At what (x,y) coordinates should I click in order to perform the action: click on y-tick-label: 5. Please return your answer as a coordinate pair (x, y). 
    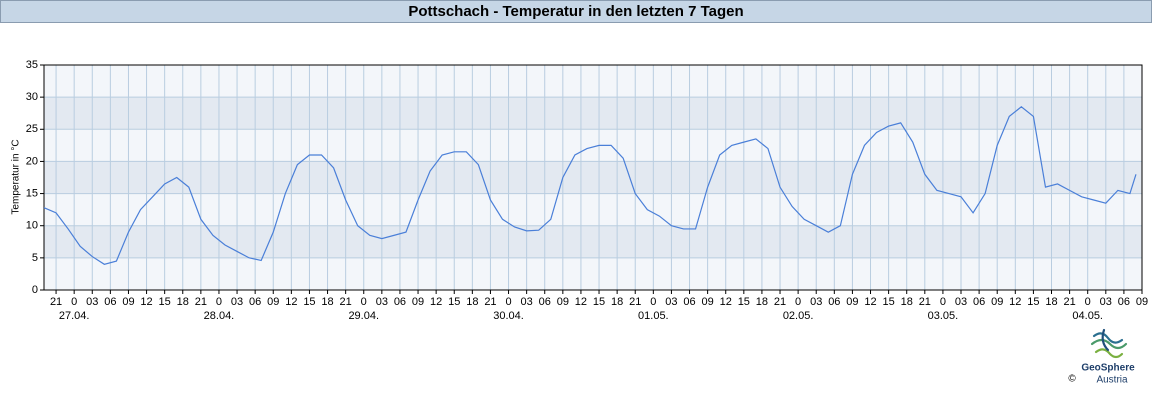
    Looking at the image, I should click on (35, 258).